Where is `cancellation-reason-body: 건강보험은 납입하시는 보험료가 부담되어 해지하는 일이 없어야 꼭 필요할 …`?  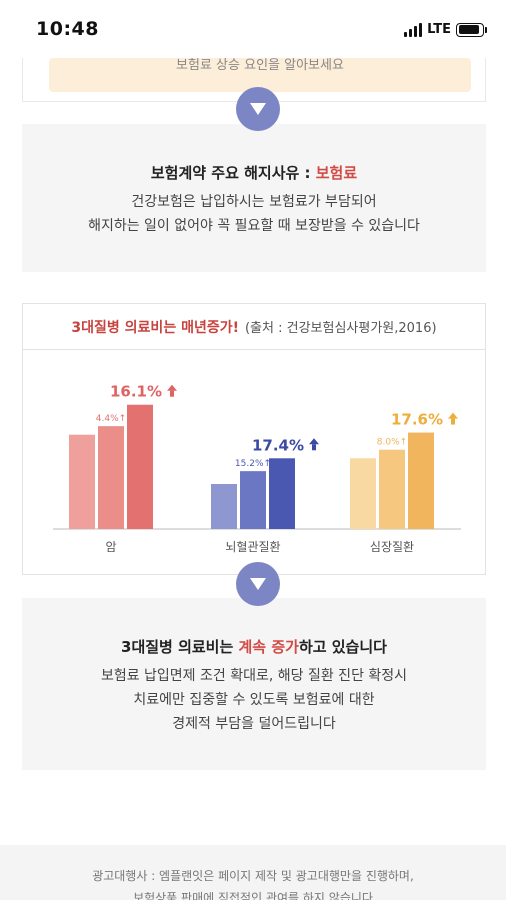 cancellation-reason-body: 건강보험은 납입하시는 보험료가 부담되어 해지하는 일이 없어야 꼭 필요할 … is located at coordinates (254, 214).